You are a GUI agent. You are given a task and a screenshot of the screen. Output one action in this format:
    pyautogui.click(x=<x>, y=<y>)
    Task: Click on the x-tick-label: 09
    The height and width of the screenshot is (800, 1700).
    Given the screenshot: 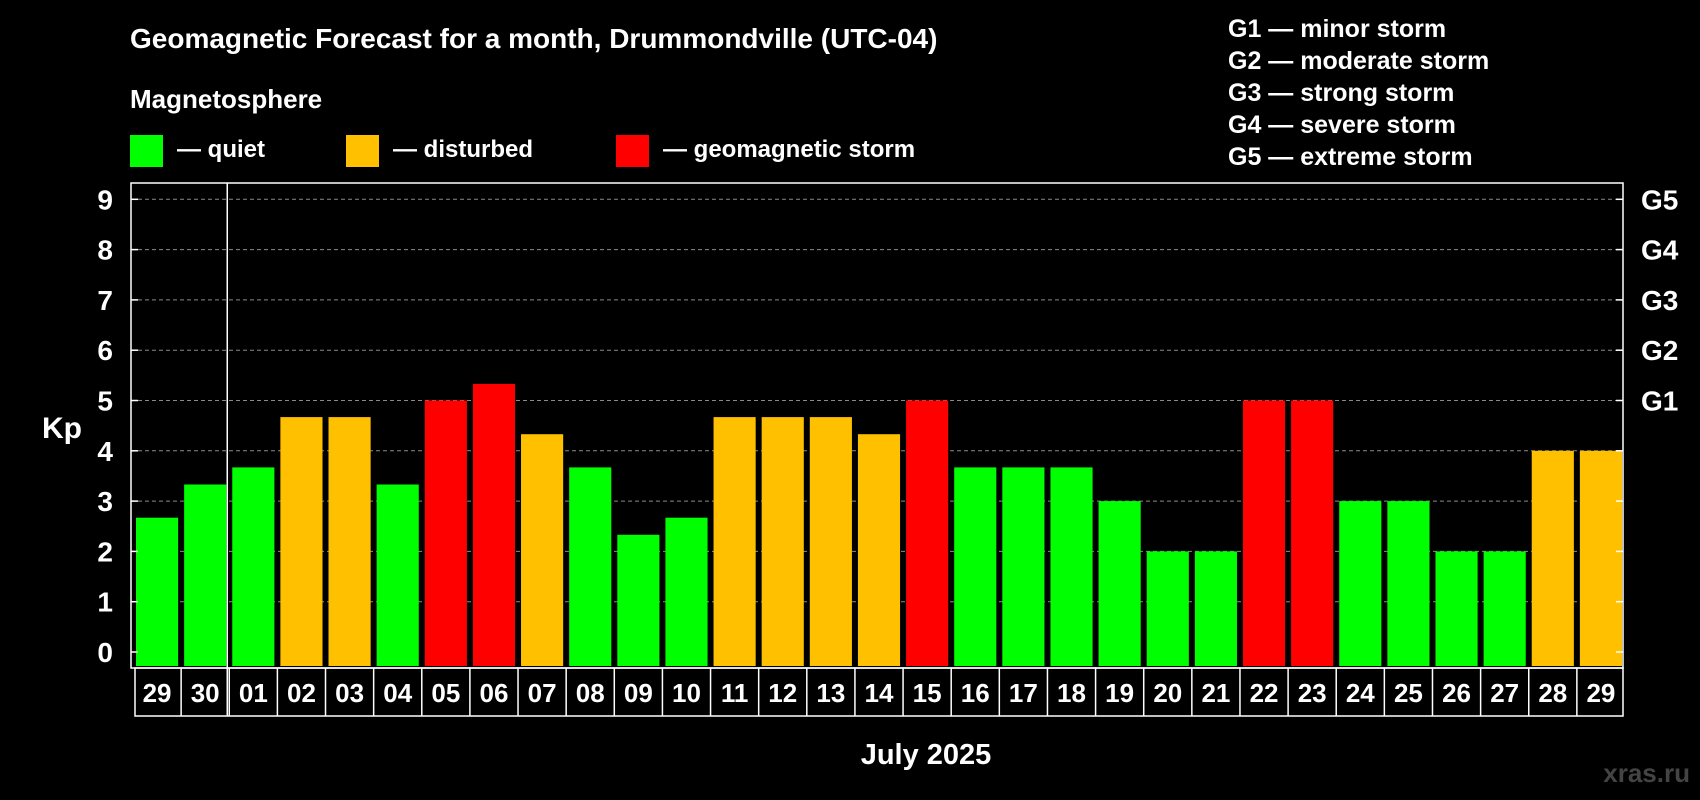 What is the action you would take?
    pyautogui.click(x=638, y=693)
    